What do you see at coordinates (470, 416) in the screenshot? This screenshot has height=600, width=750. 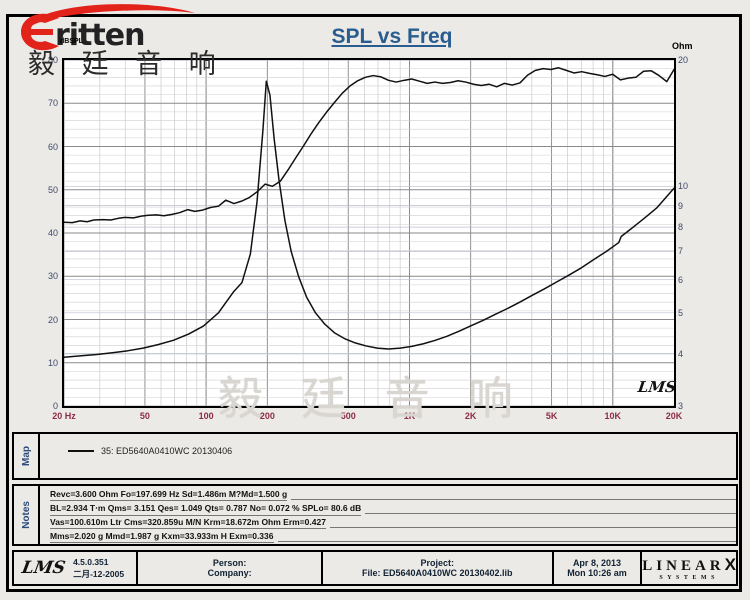 I see `x-axis-tick-label: 2K` at bounding box center [470, 416].